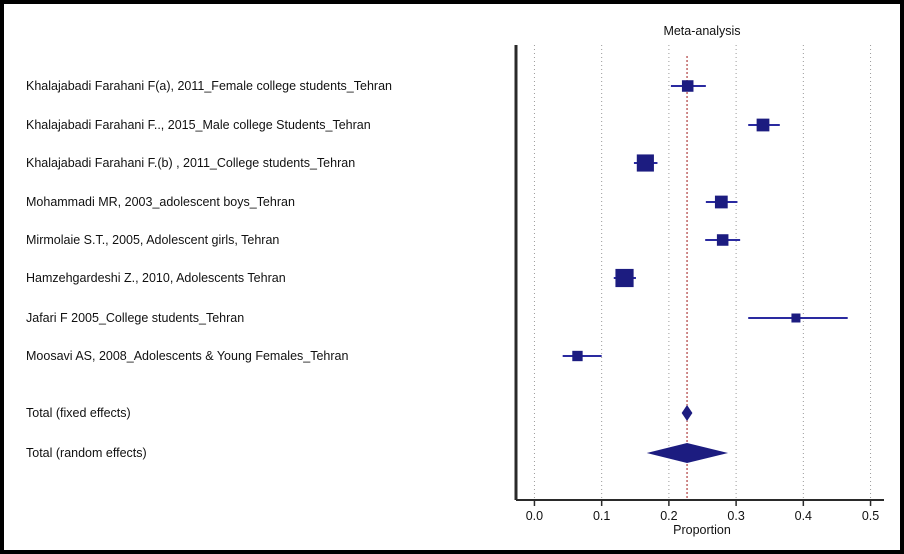 The width and height of the screenshot is (904, 554). What do you see at coordinates (703, 511) in the screenshot?
I see `x-axis-ticks: 0.0 0.1 0.2 0.3 0.4 0.5` at bounding box center [703, 511].